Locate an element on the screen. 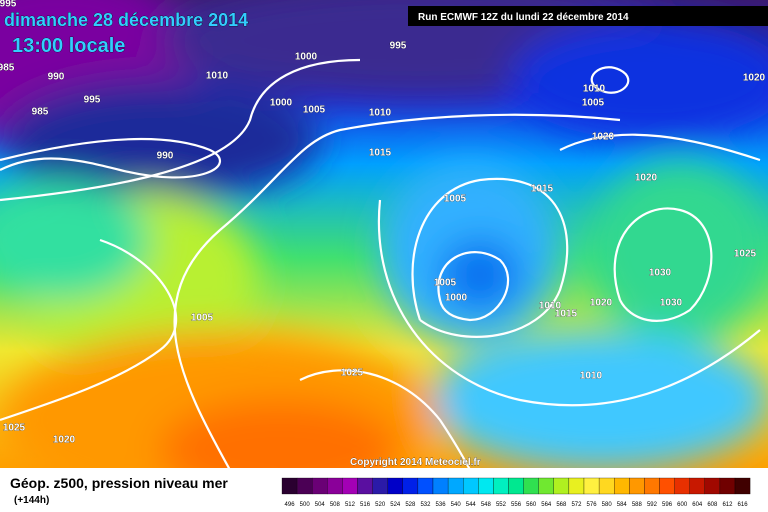  scale-label: 600 is located at coordinates (682, 505).